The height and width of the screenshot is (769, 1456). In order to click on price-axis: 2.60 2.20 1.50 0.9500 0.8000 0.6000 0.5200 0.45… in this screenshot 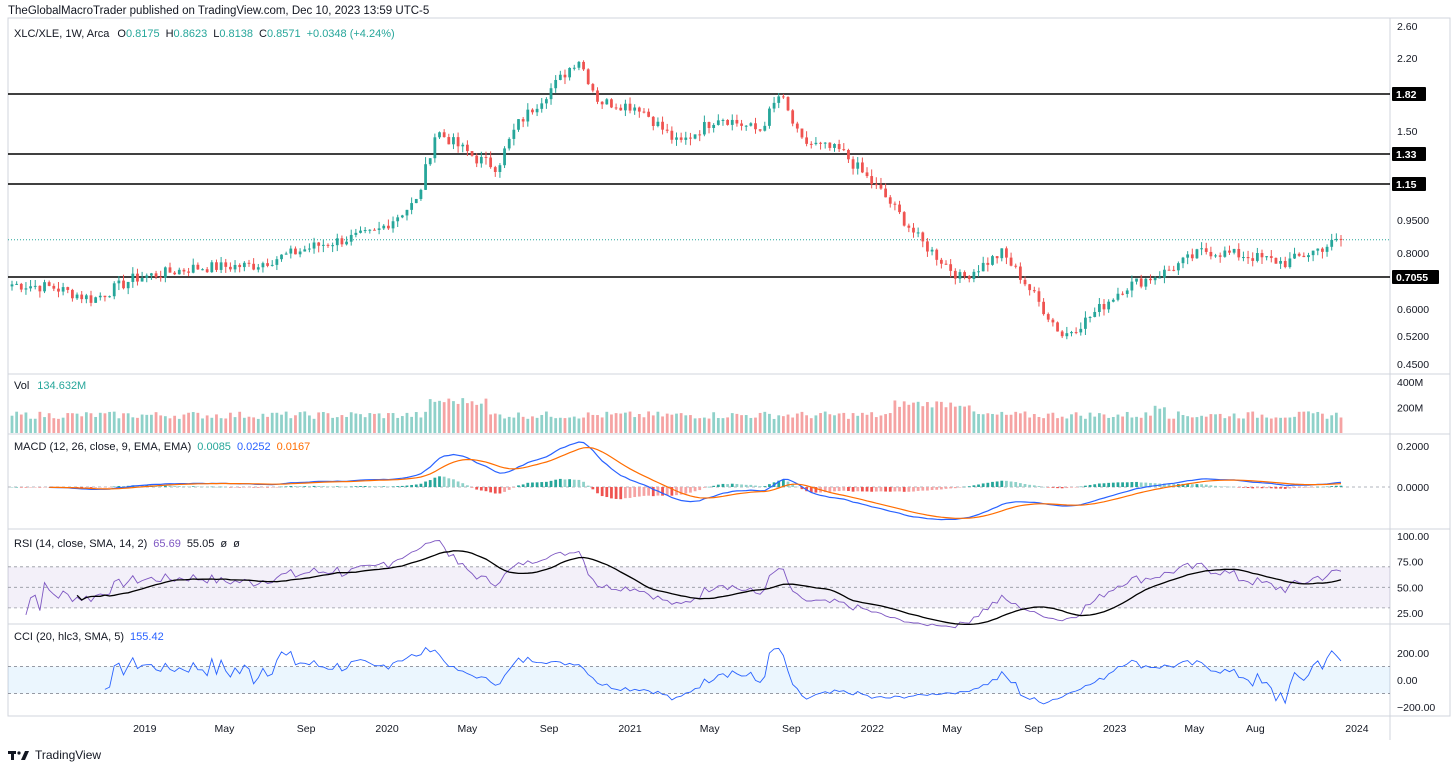, I will do `click(1413, 196)`.